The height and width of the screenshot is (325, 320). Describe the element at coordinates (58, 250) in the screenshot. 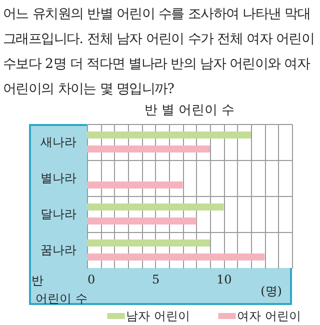

I see `y-tick-label: 꿈나라` at that location.